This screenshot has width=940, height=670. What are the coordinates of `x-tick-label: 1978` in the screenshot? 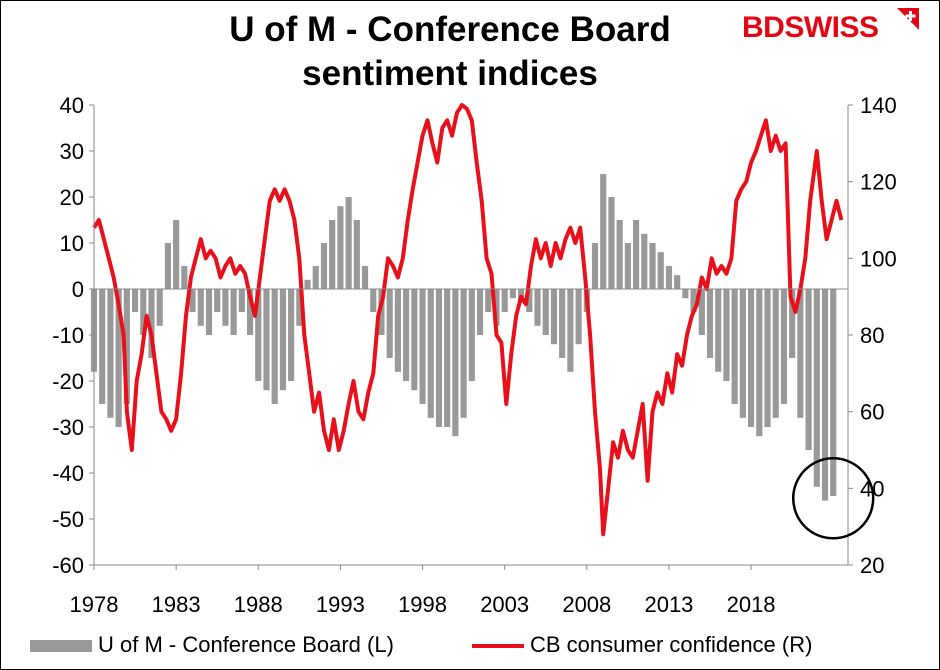 It's located at (94, 604).